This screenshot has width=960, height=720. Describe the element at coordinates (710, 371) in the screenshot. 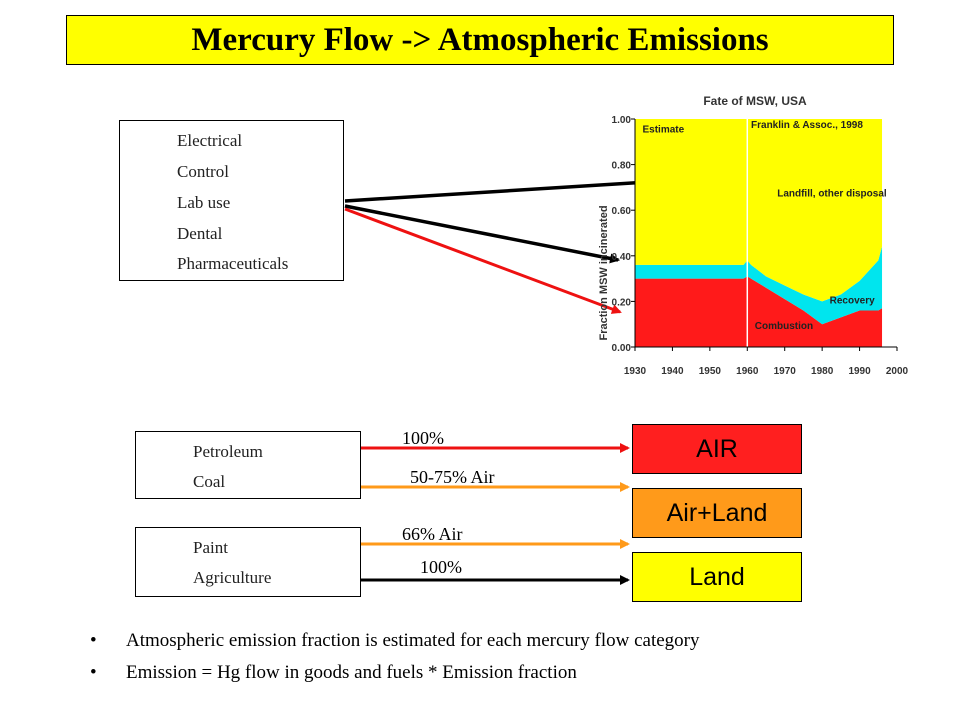

I see `x-tick-label: 1950` at that location.